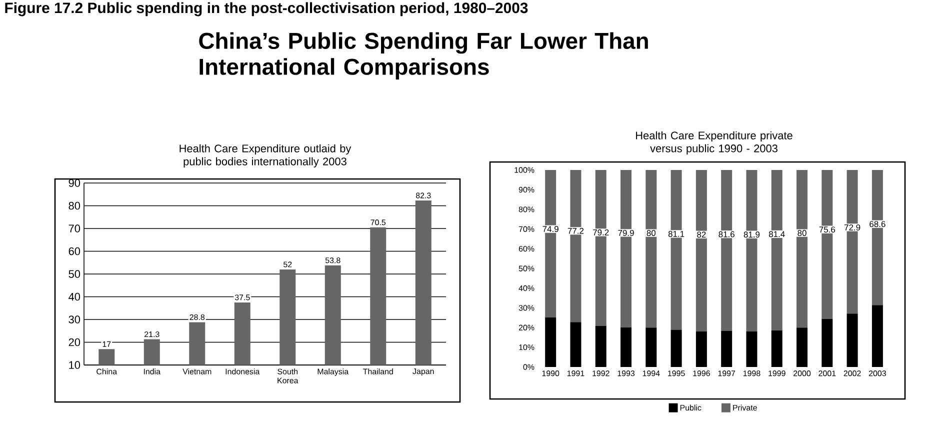 The image size is (932, 432). Describe the element at coordinates (266, 9) in the screenshot. I see `caption: Figure 17.2 Public spending in the post-collectivisation period, 1980–2003` at that location.